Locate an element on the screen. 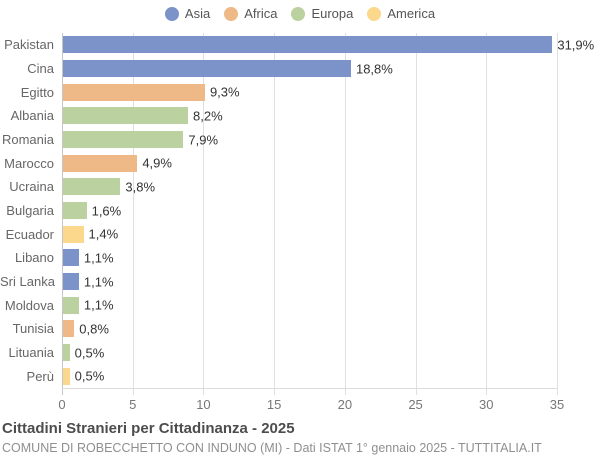 This screenshot has height=460, width=600. bar-track: 1,4% is located at coordinates (331, 234).